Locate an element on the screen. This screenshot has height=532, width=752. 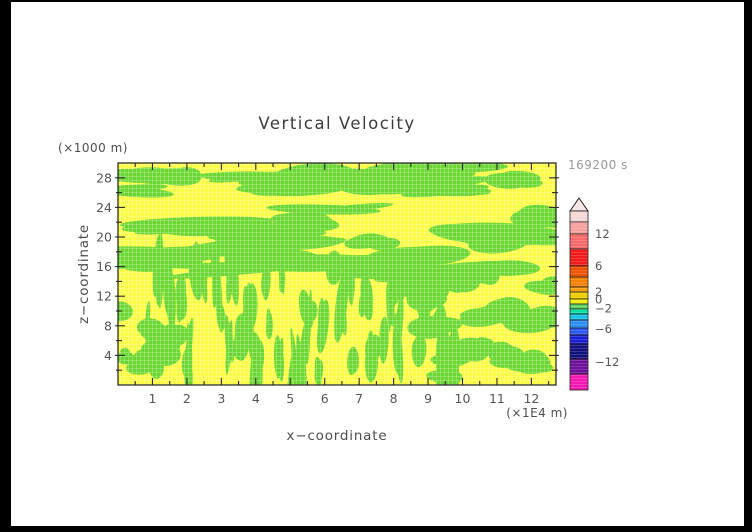
timestamp-label: 169200 s is located at coordinates (598, 165).